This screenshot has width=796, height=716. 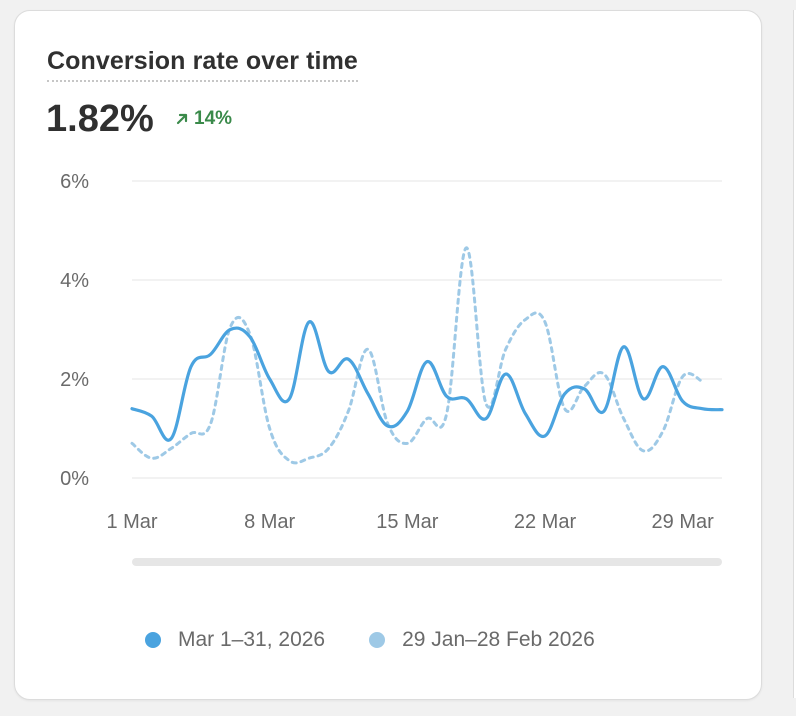 I want to click on x-tick-label: 1 Mar, so click(x=131, y=522).